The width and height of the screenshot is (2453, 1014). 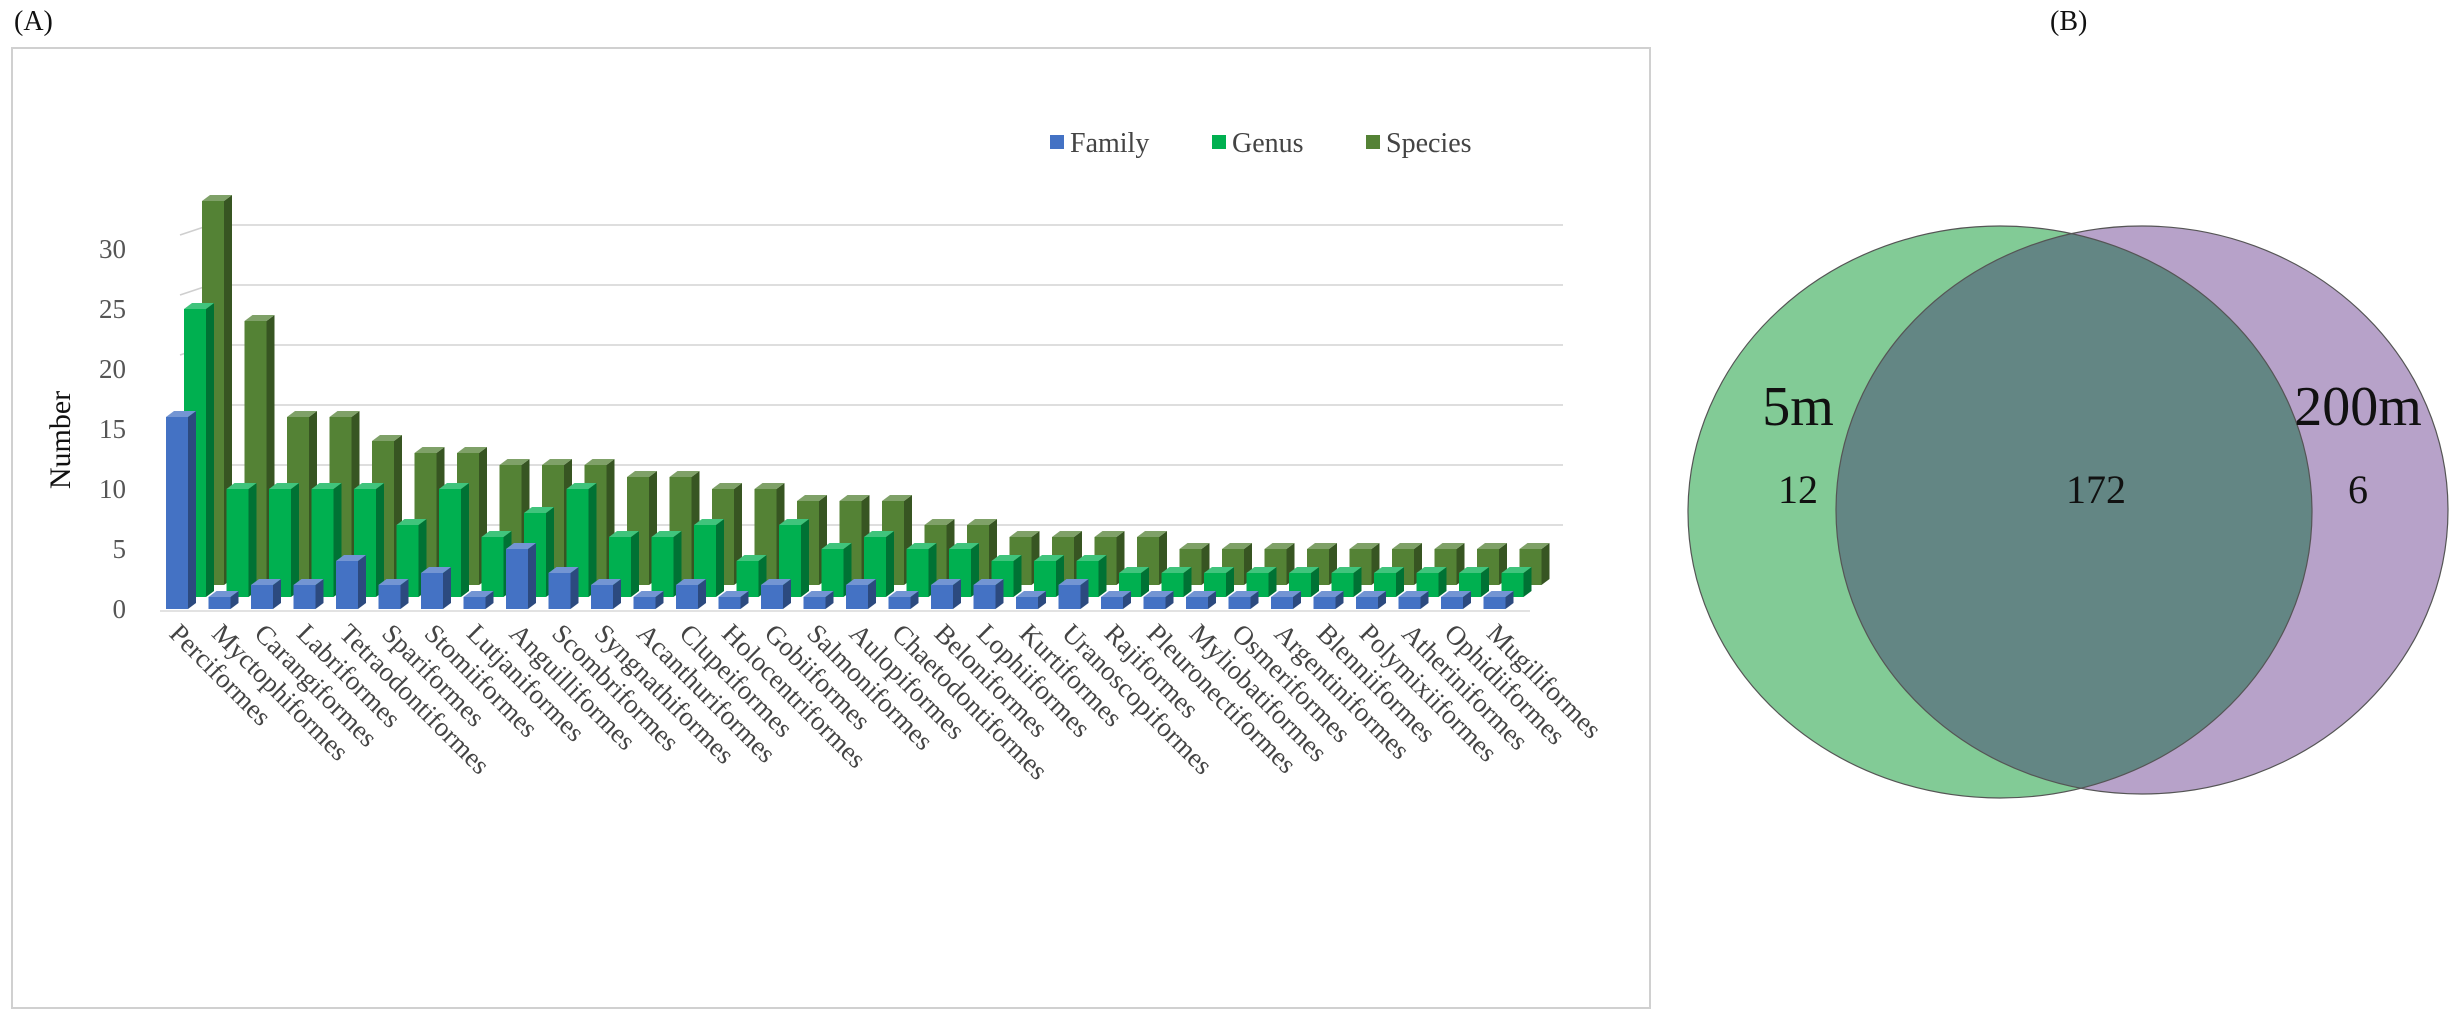 What do you see at coordinates (606, 594) in the screenshot?
I see `bar-family-syngnathiformes` at bounding box center [606, 594].